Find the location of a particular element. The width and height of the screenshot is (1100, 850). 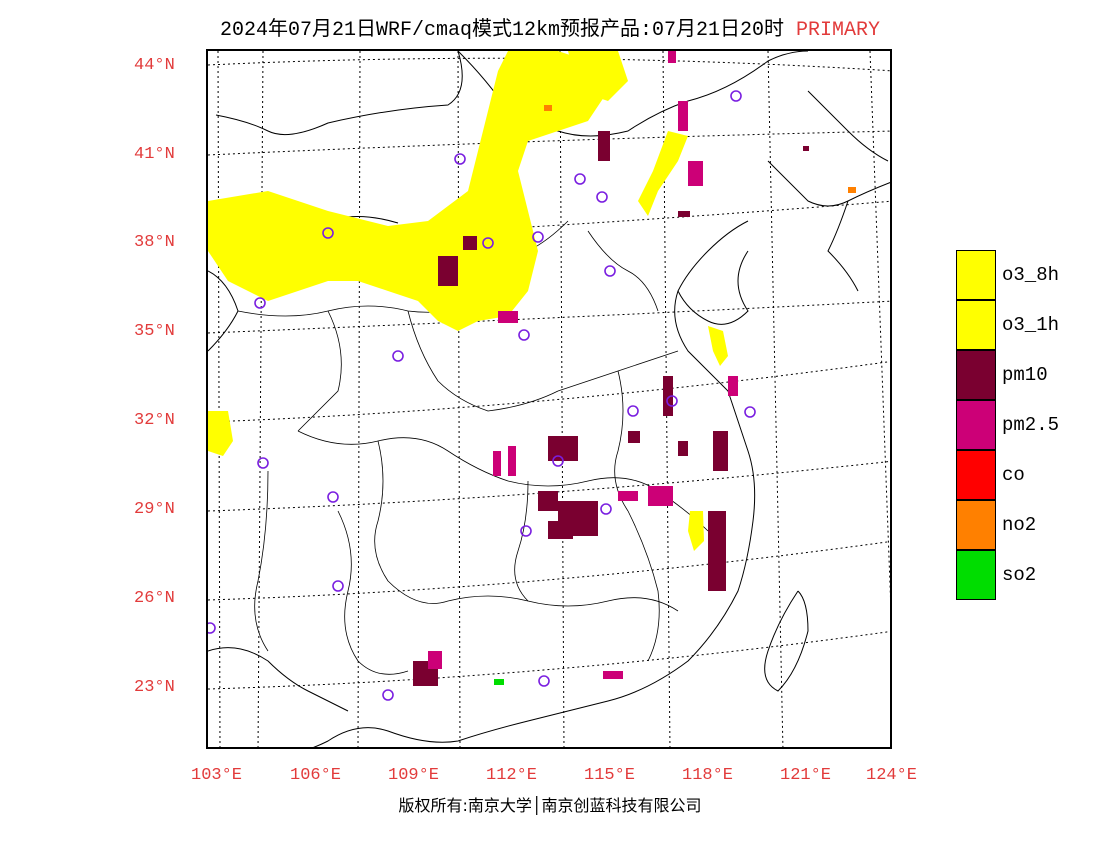

legend-swatch-o3-8h is located at coordinates (976, 275).